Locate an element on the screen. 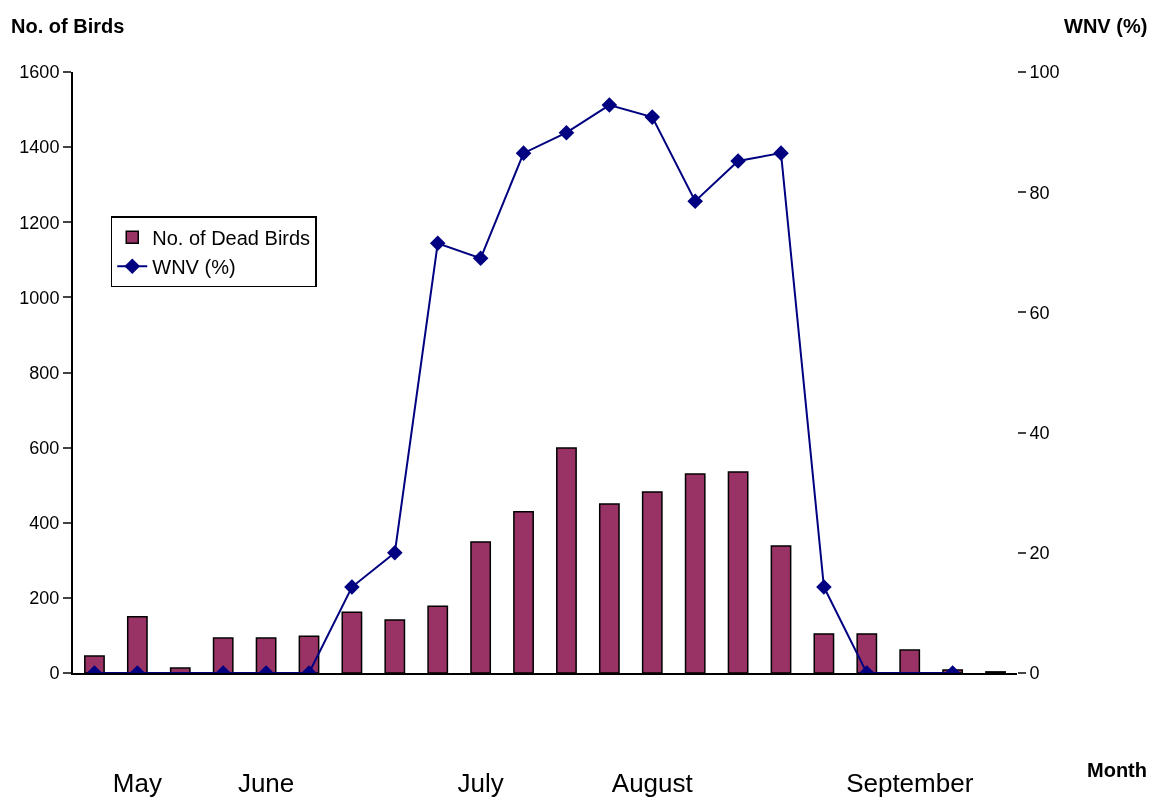 The width and height of the screenshot is (1157, 806). y2-tick-label: 60 is located at coordinates (1039, 312).